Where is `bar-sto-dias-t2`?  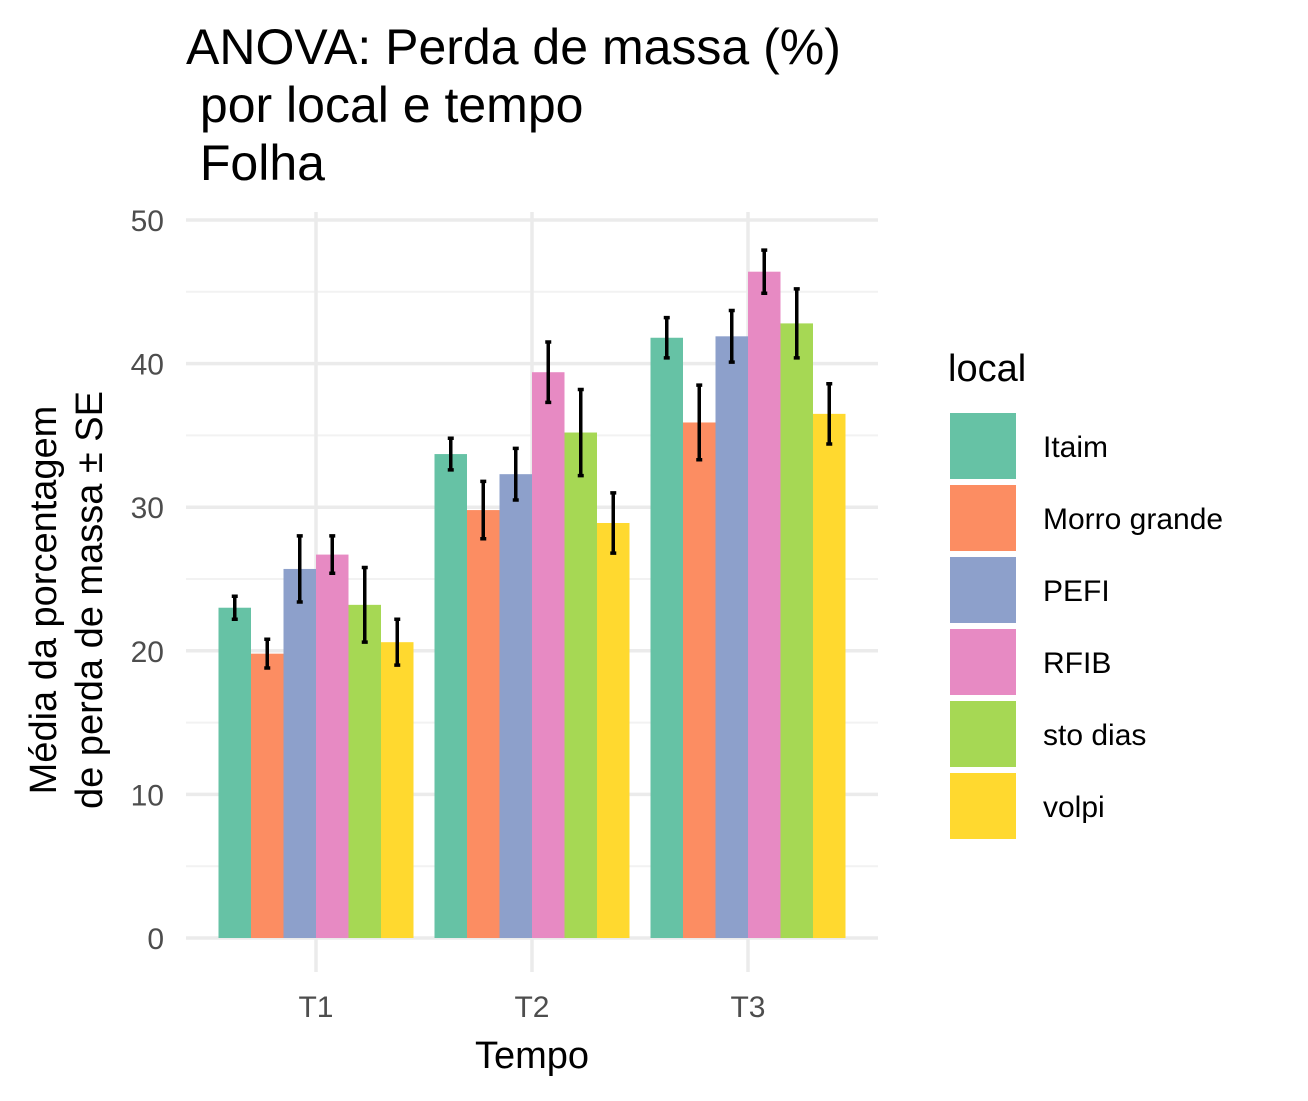 bar-sto-dias-t2 is located at coordinates (580, 685).